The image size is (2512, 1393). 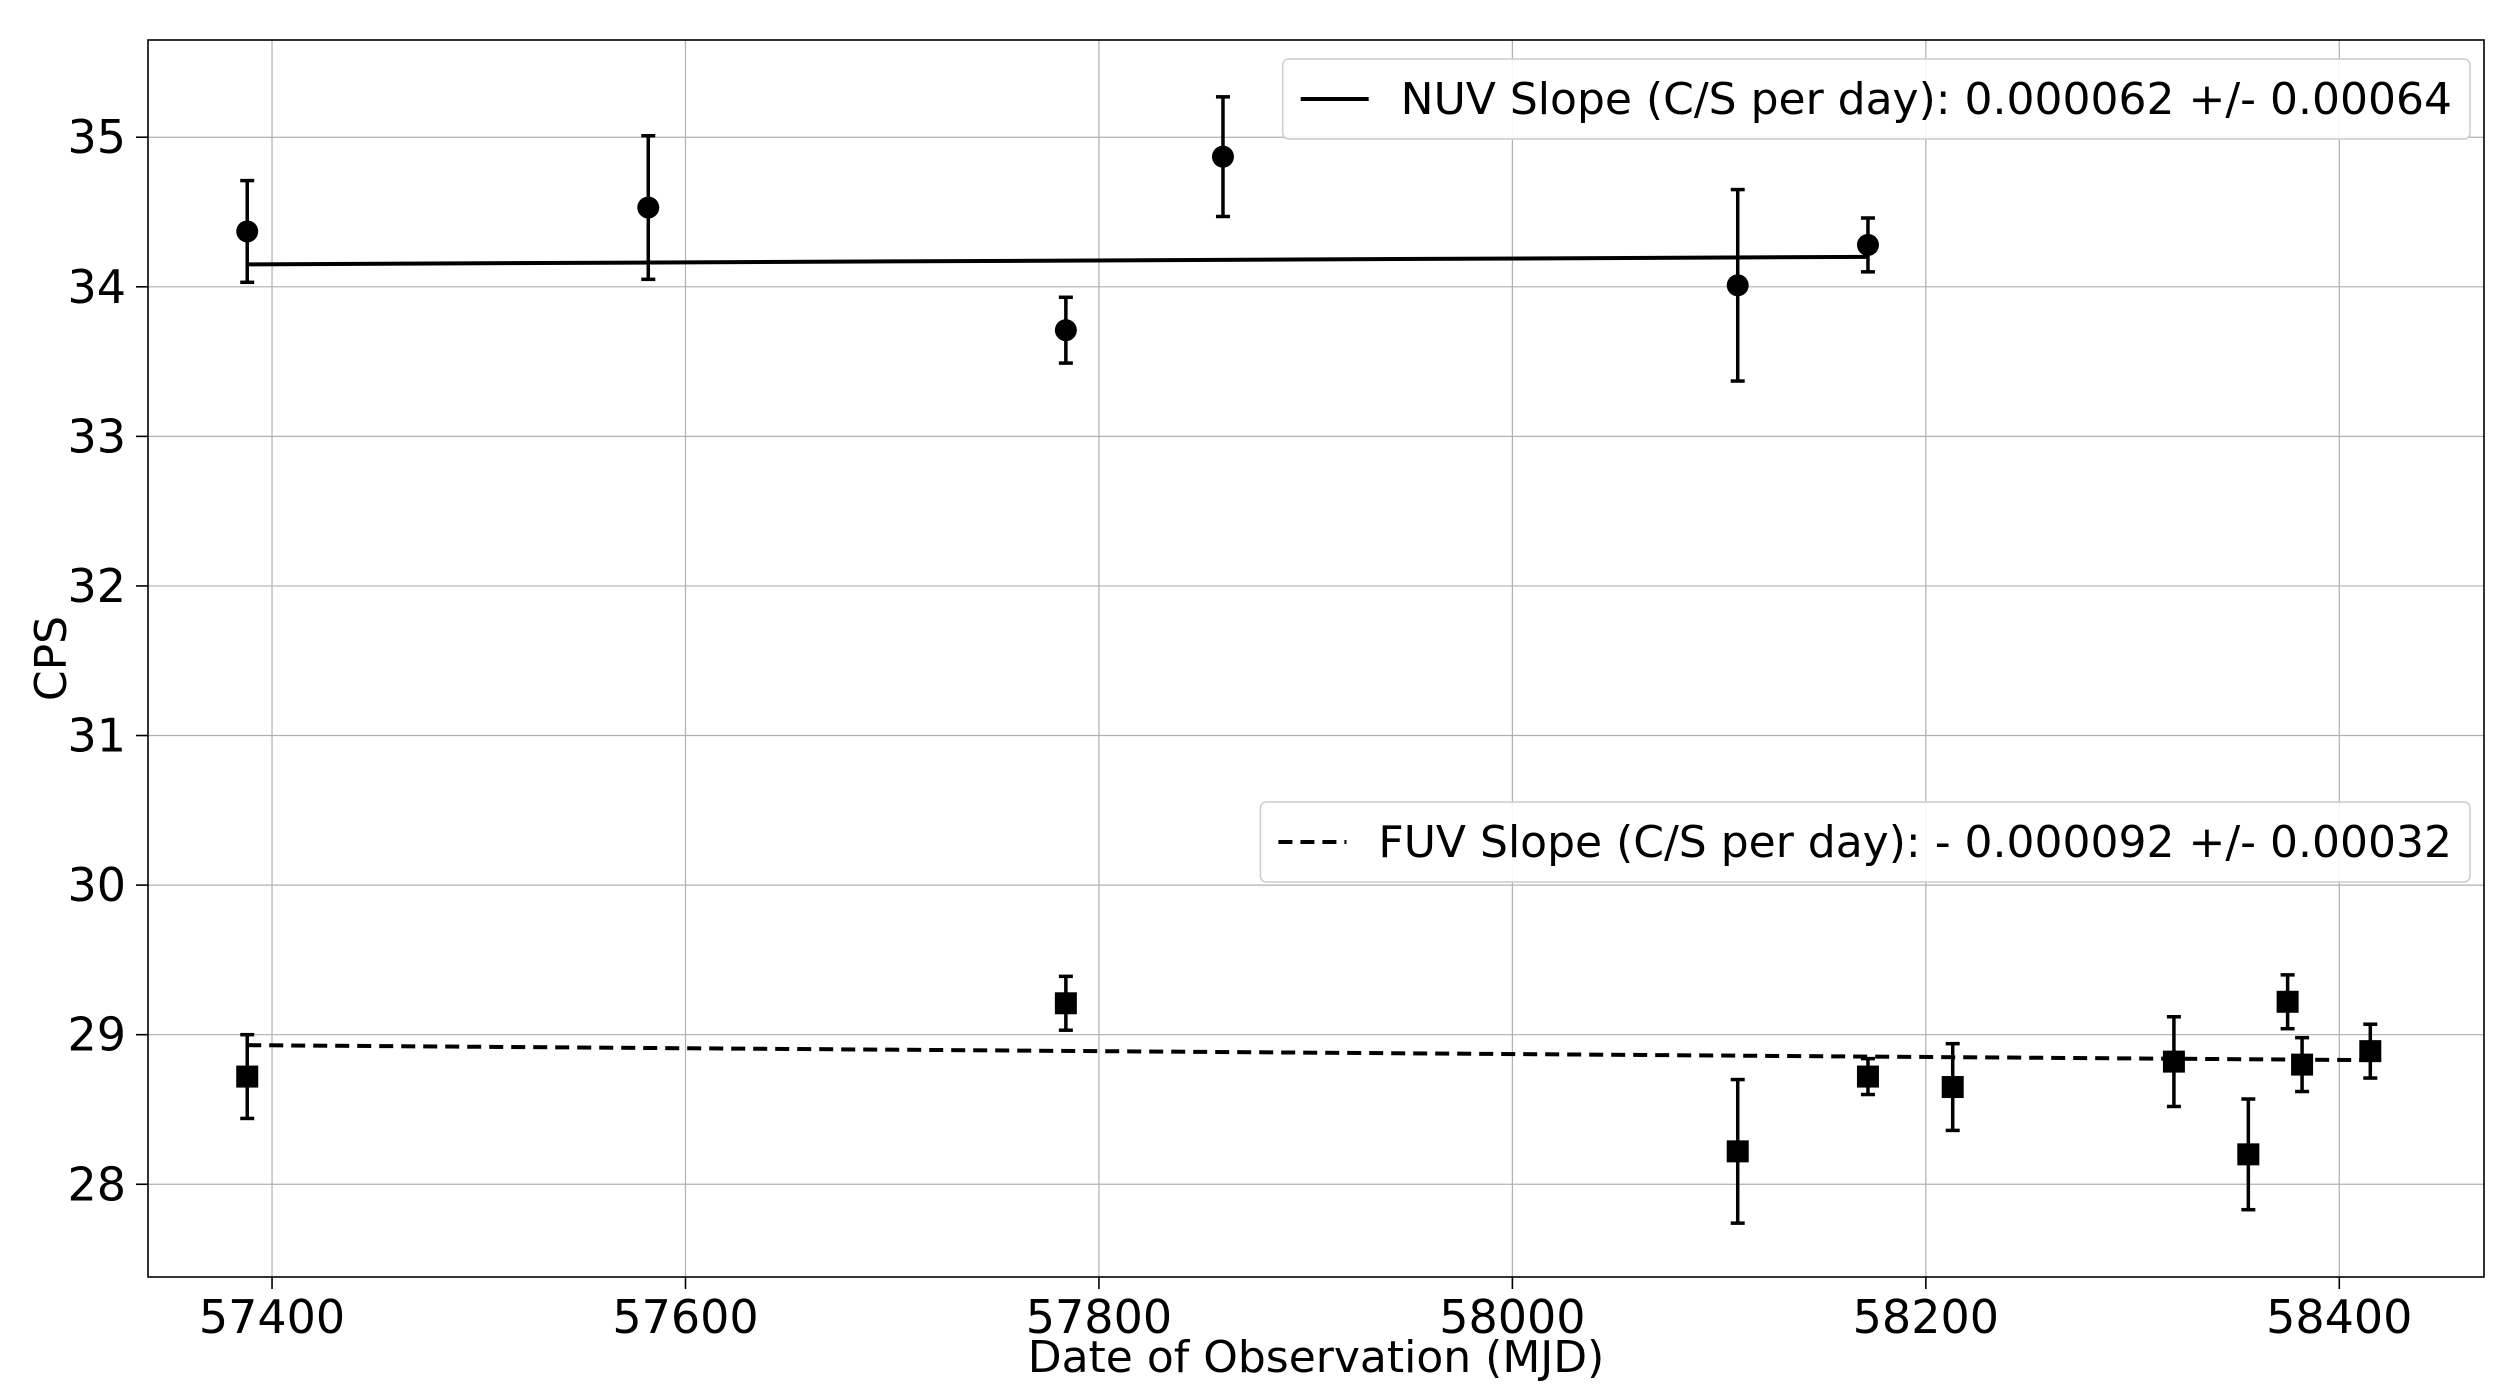 I want to click on x-tick-label: 58000, so click(x=1512, y=1317).